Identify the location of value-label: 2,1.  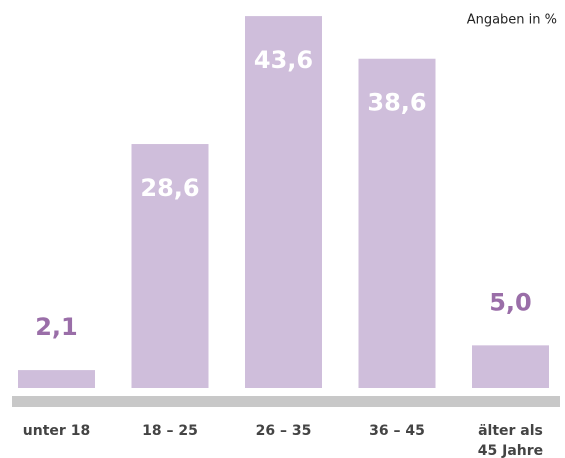
(56, 327).